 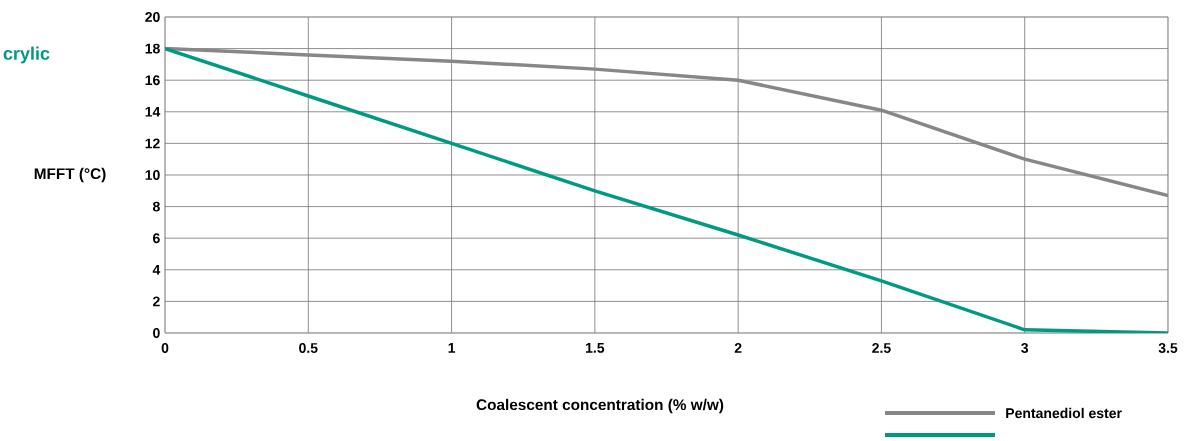 What do you see at coordinates (153, 111) in the screenshot?
I see `y-tick-label: 14` at bounding box center [153, 111].